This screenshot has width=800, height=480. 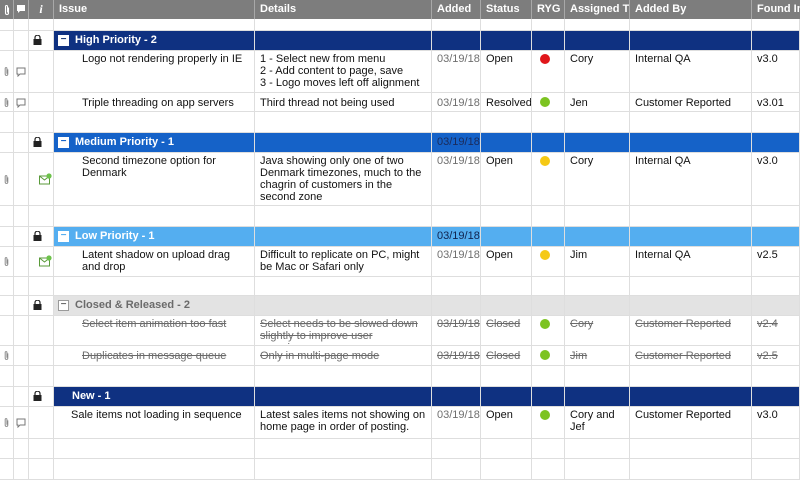 I want to click on added-by-column-header: Added By, so click(x=691, y=9).